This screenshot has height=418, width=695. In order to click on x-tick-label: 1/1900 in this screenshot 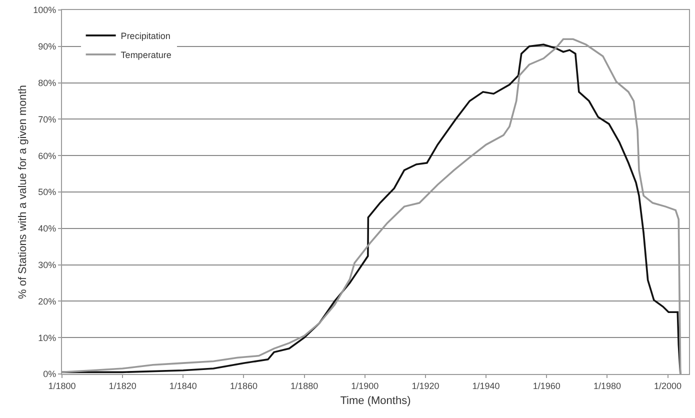, I will do `click(365, 385)`.